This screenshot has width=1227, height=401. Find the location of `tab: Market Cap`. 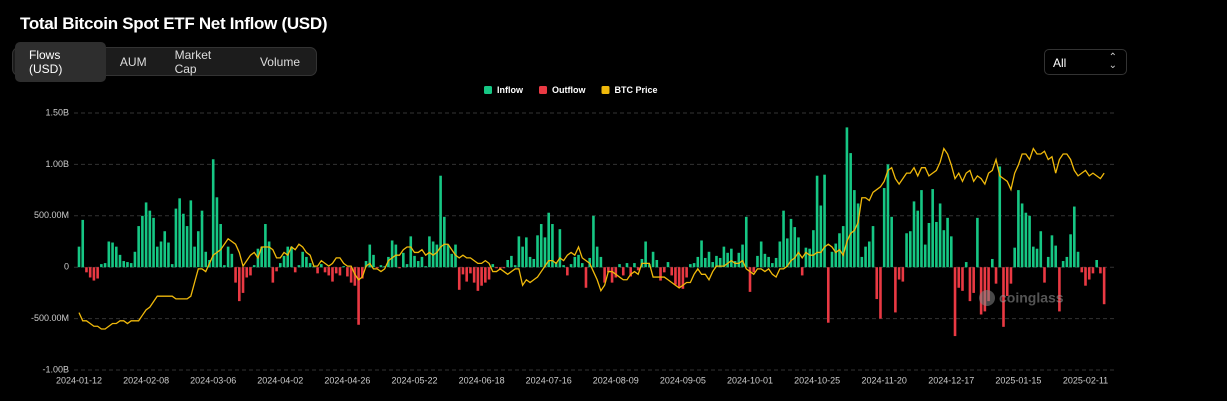

tab: Market Cap is located at coordinates (193, 61).